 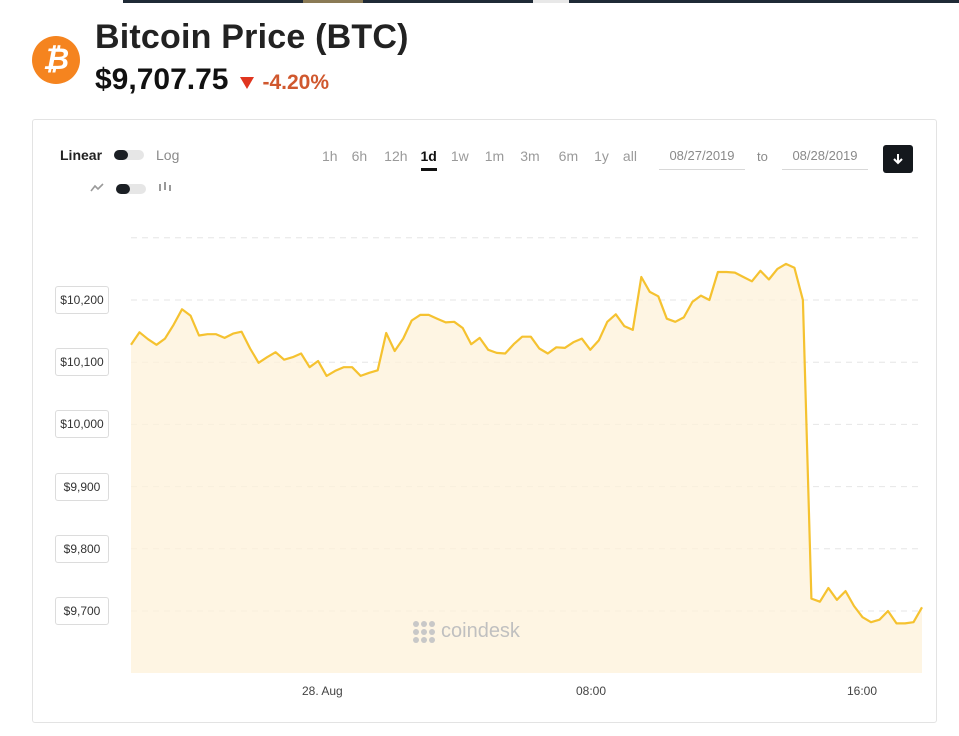 What do you see at coordinates (81, 155) in the screenshot?
I see `scale-linear-label: Linear` at bounding box center [81, 155].